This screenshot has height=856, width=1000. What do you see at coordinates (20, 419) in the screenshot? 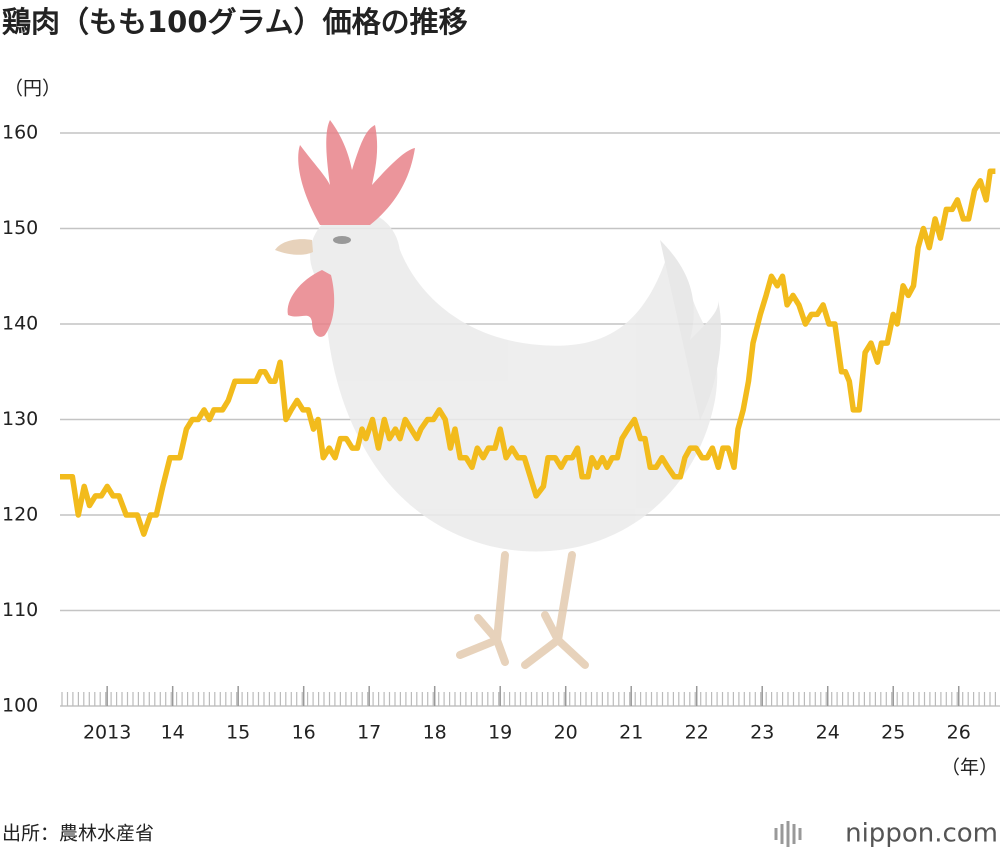
I see `y-tick-label: 130` at bounding box center [20, 419].